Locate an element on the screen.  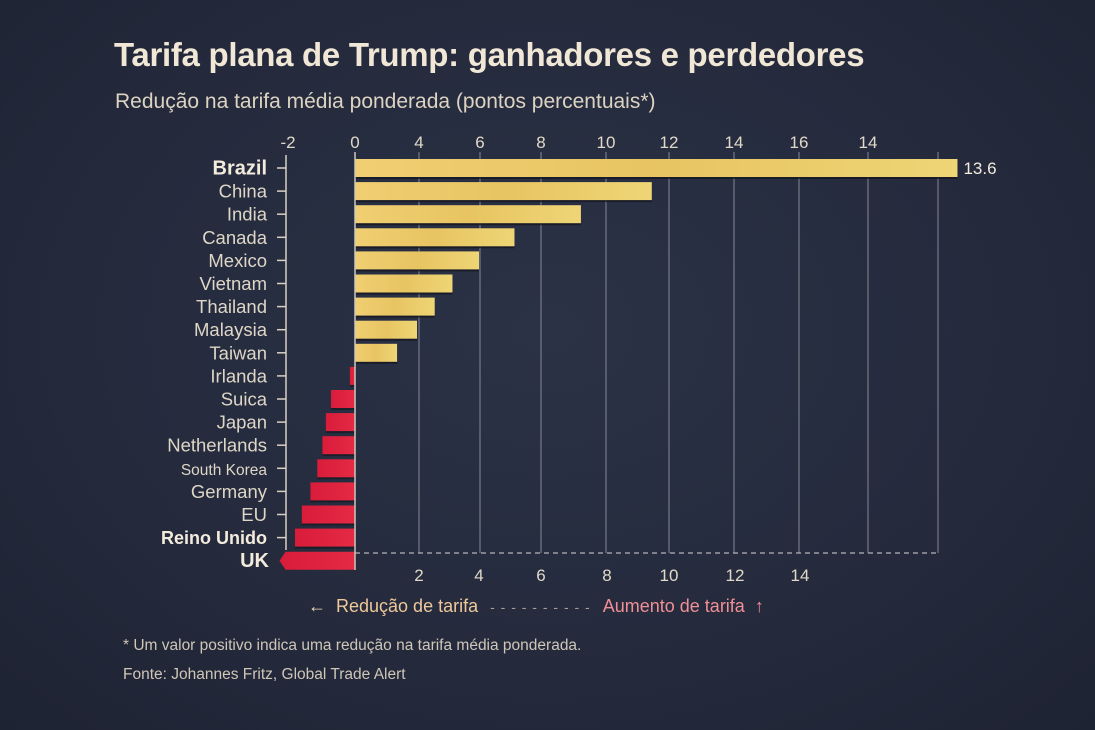
top-tick-label: 12 is located at coordinates (669, 142).